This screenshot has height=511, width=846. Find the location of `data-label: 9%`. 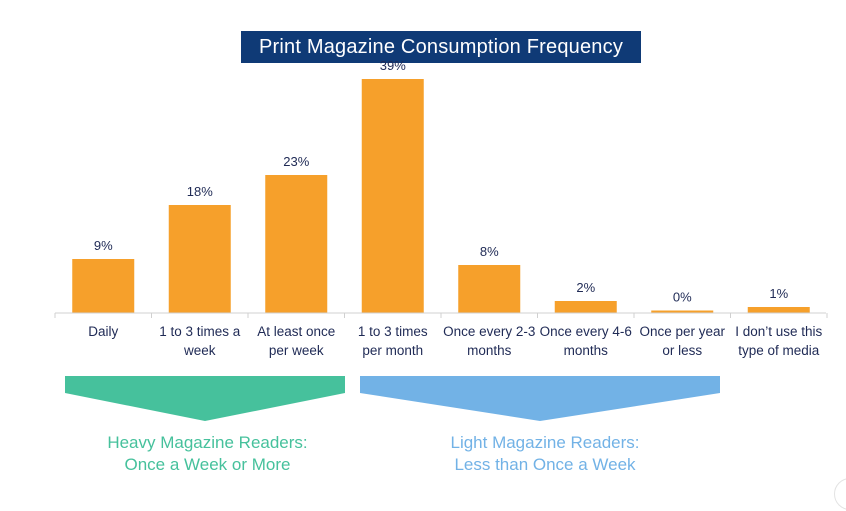

data-label: 9% is located at coordinates (103, 245).